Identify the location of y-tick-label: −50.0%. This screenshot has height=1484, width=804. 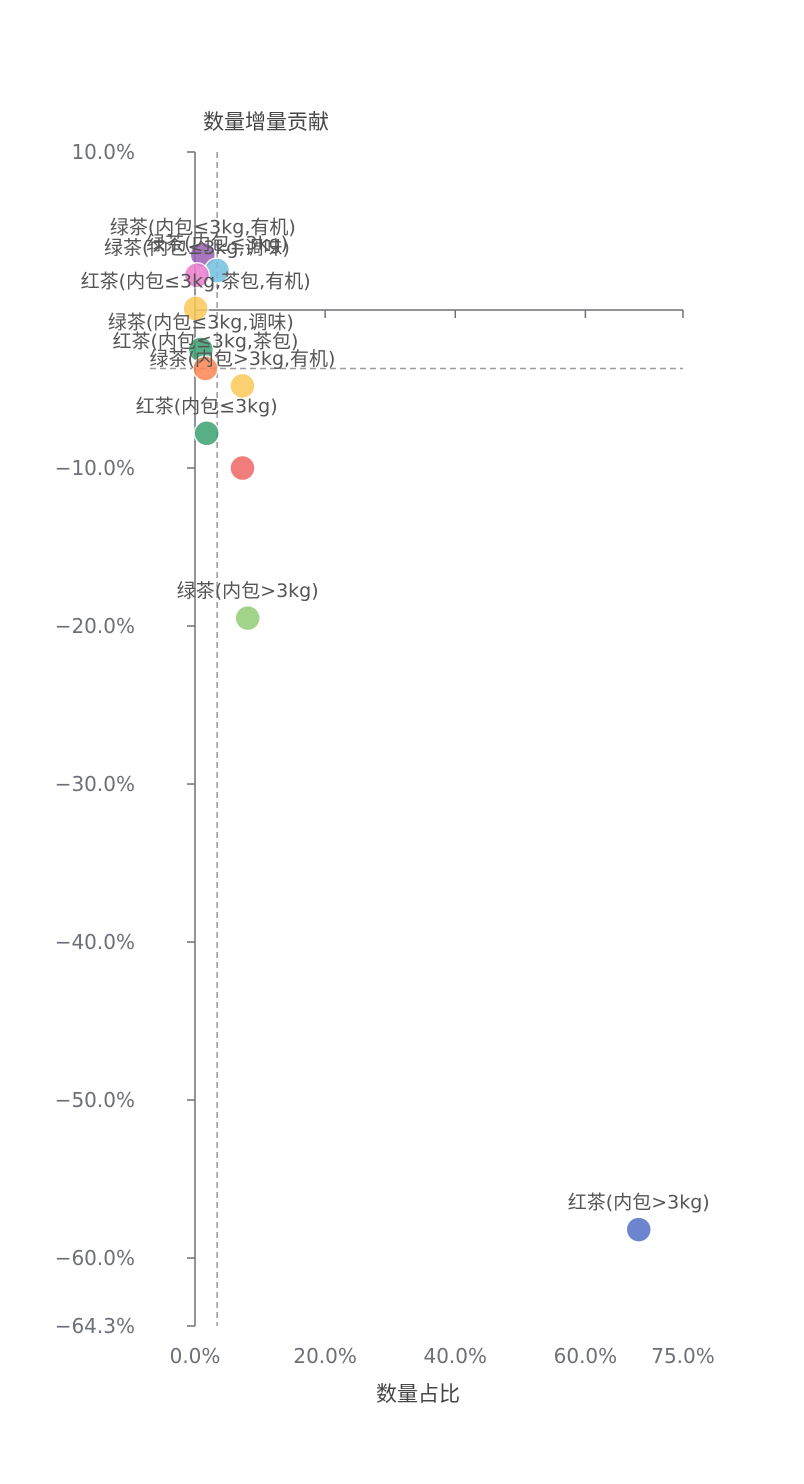
(95, 1100).